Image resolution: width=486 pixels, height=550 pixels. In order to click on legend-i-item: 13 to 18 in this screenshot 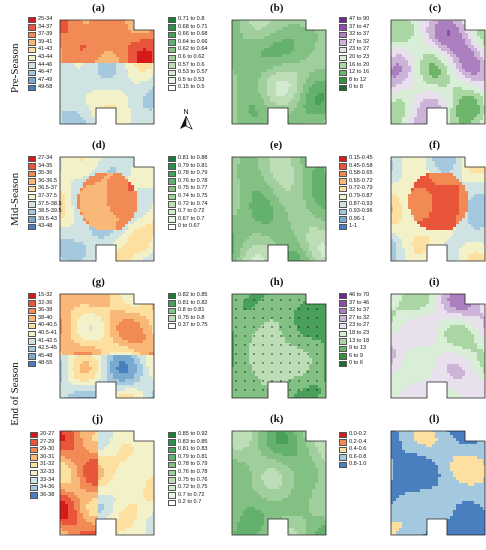, I will do `click(354, 342)`.